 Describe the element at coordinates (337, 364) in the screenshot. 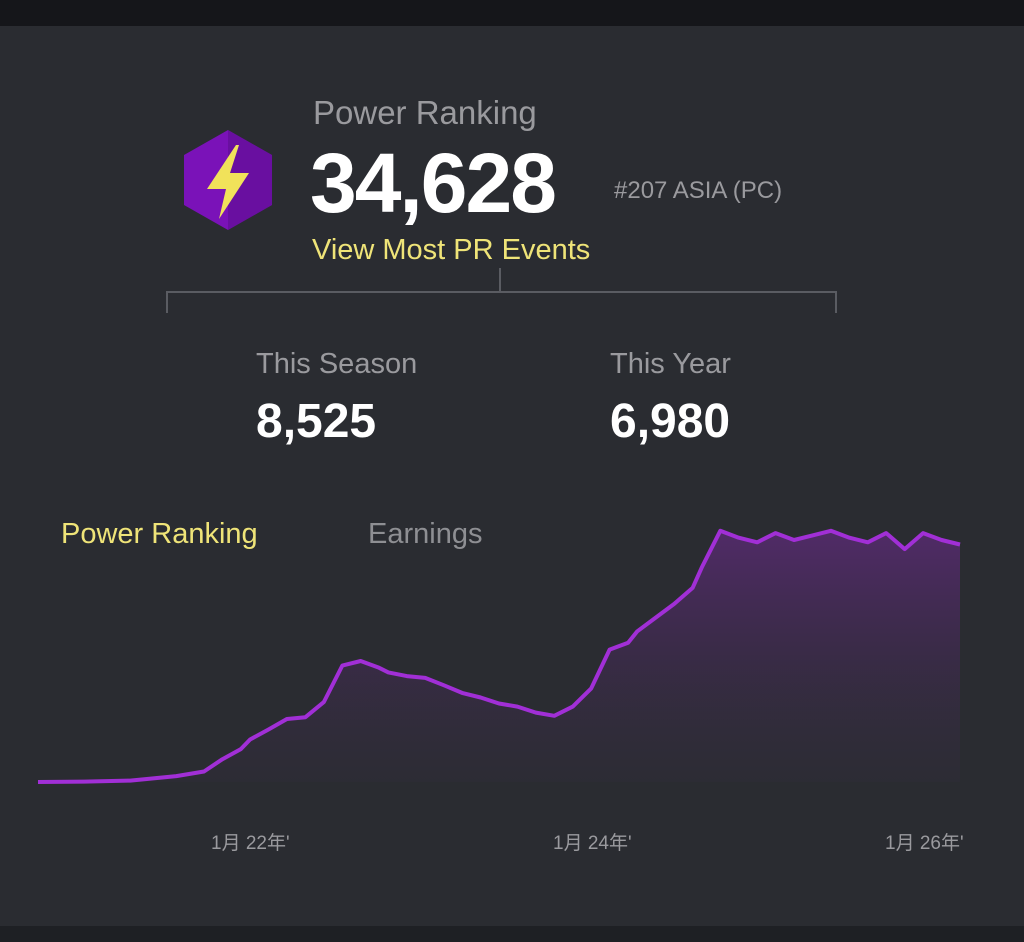

I see `this-season-label: This Season` at that location.